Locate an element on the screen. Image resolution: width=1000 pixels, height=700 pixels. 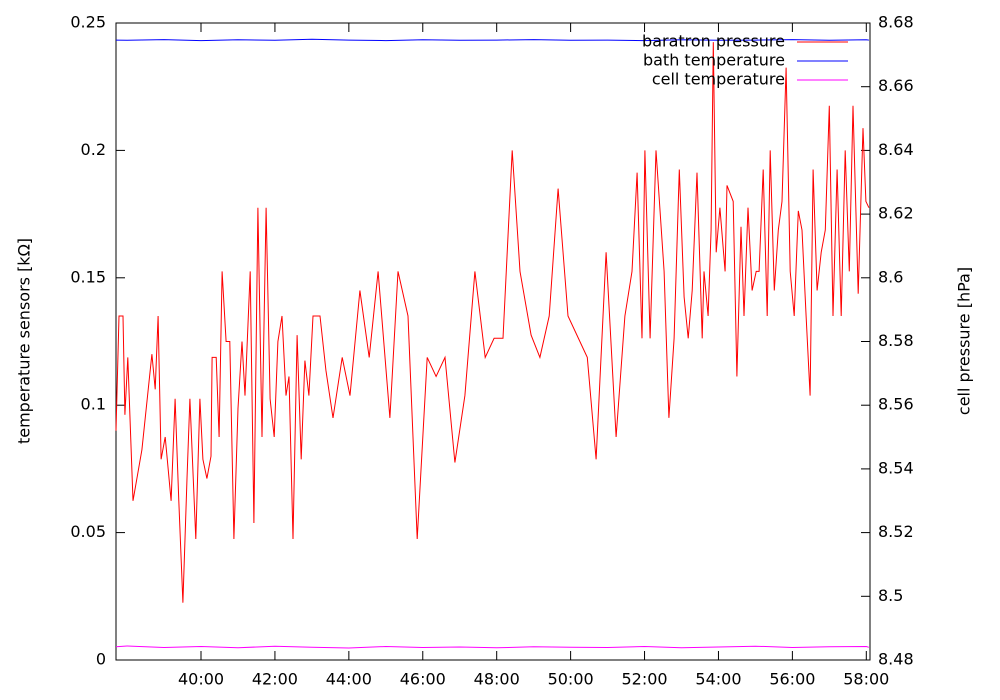
x-tick-label: 48:00 is located at coordinates (497, 679).